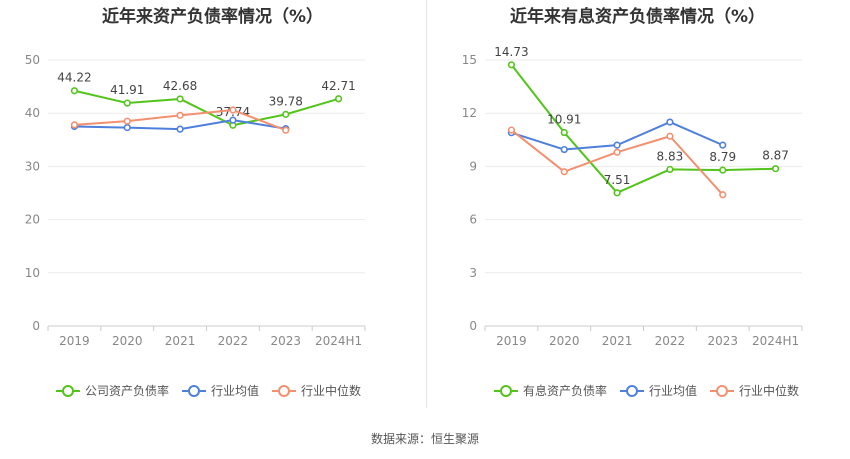 The image size is (850, 459). What do you see at coordinates (473, 166) in the screenshot?
I see `y-tick-label: 9` at bounding box center [473, 166].